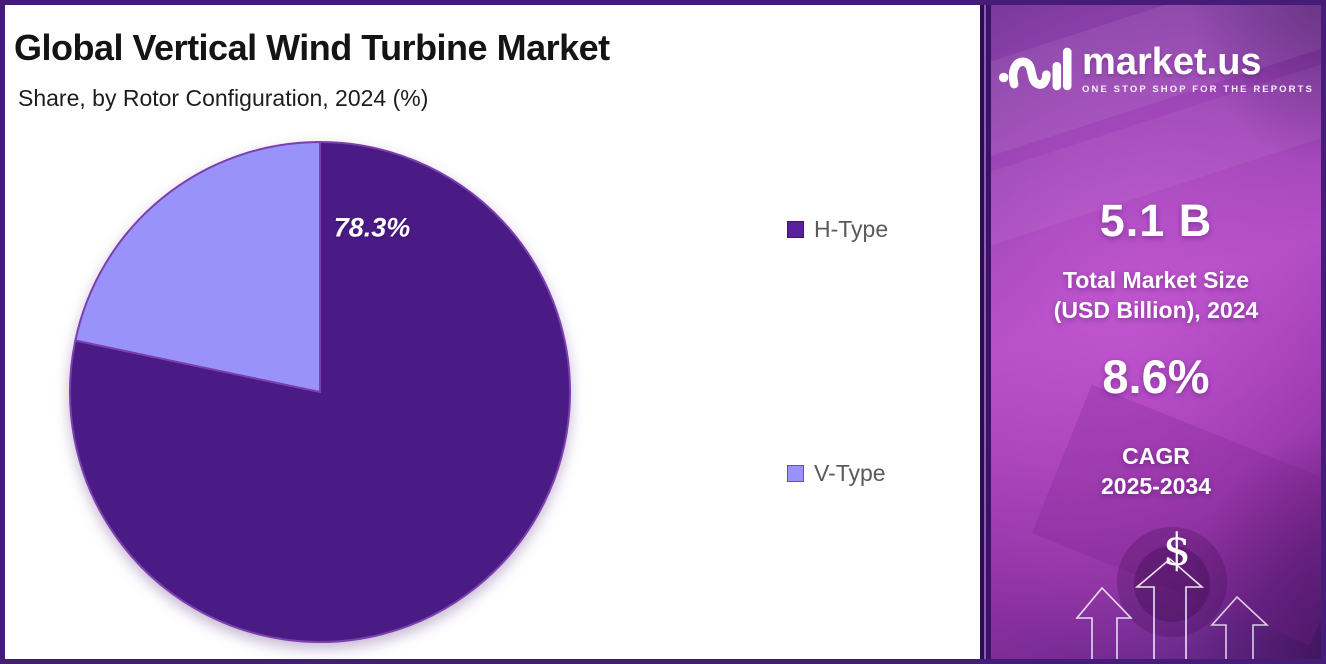 Image resolution: width=1326 pixels, height=664 pixels. I want to click on total-market-size-label-line1: Total Market Size, so click(1156, 280).